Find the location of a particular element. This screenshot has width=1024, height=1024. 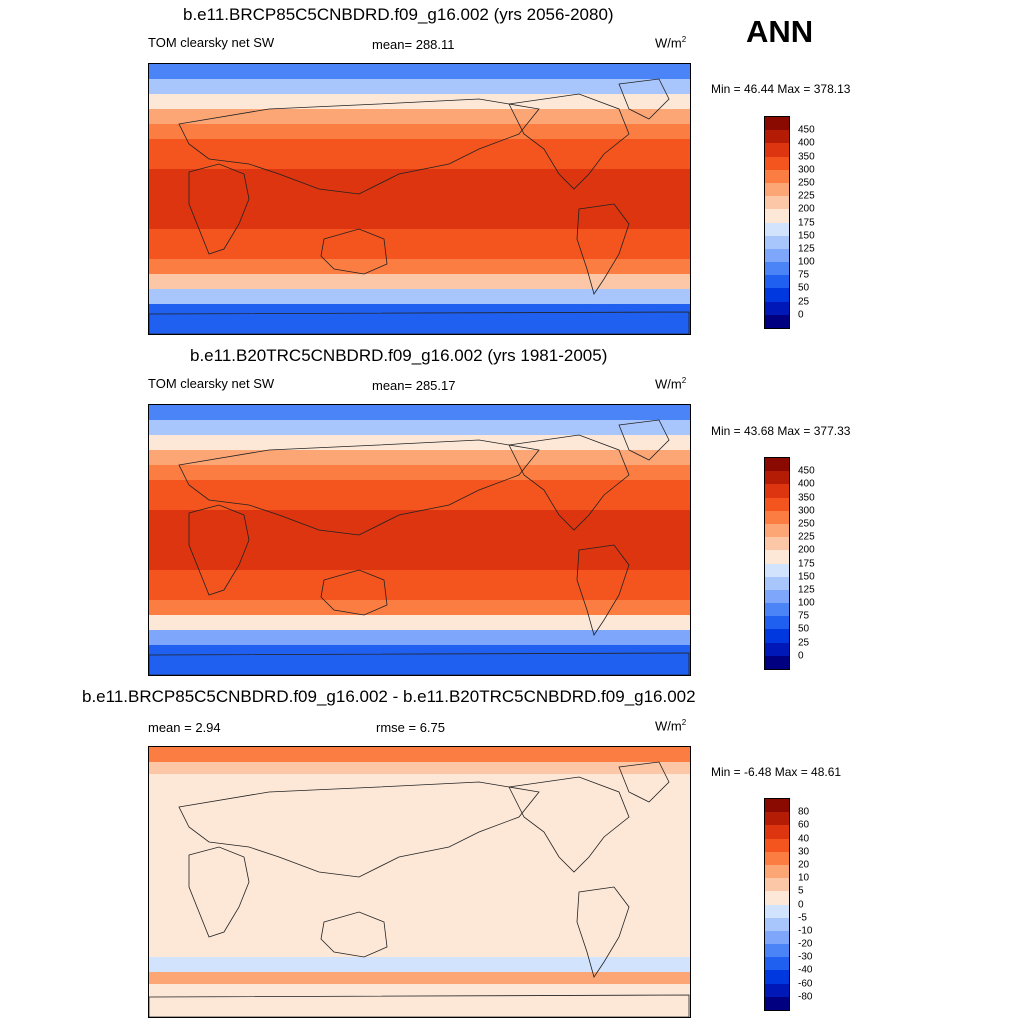

panel2-colorbar-tick-label: 350 is located at coordinates (806, 498).